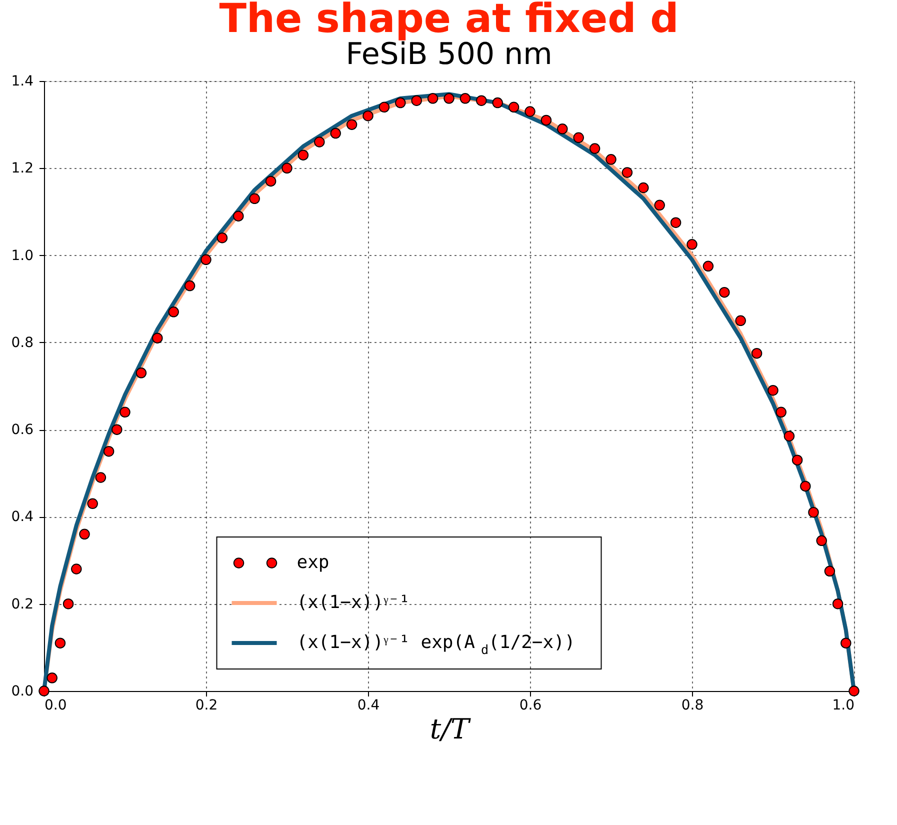 This screenshot has height=825, width=897. I want to click on y-tick-label: 0.4, so click(22, 517).